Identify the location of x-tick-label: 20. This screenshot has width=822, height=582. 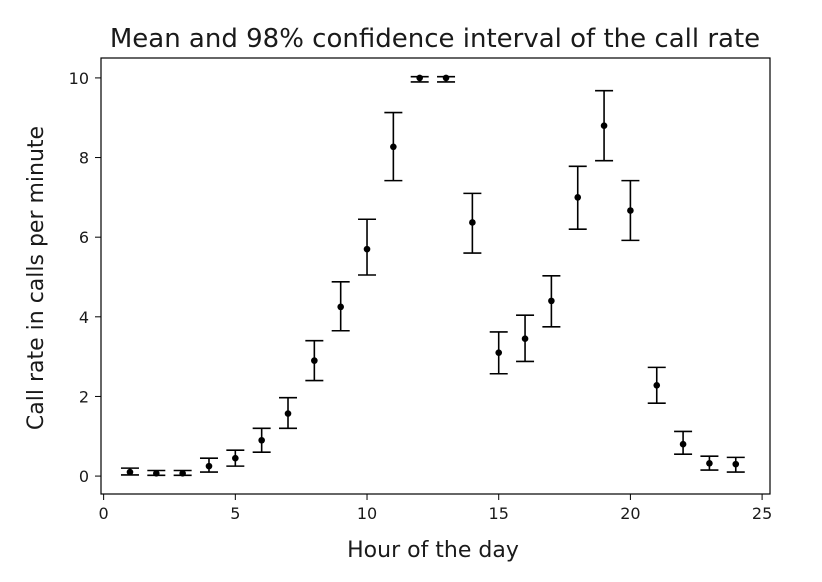
(630, 513).